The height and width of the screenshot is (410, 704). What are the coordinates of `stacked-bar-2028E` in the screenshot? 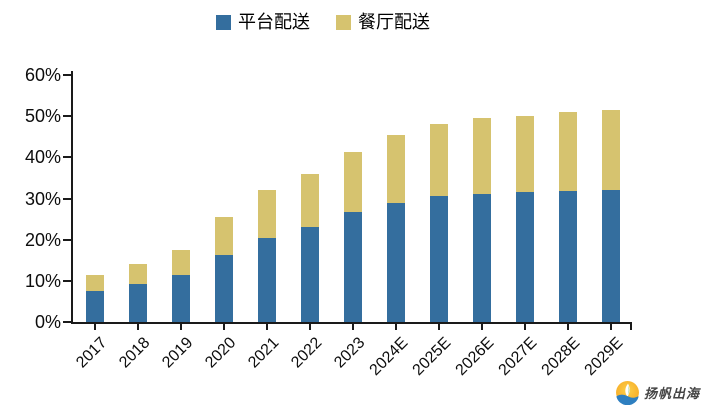 It's located at (568, 196).